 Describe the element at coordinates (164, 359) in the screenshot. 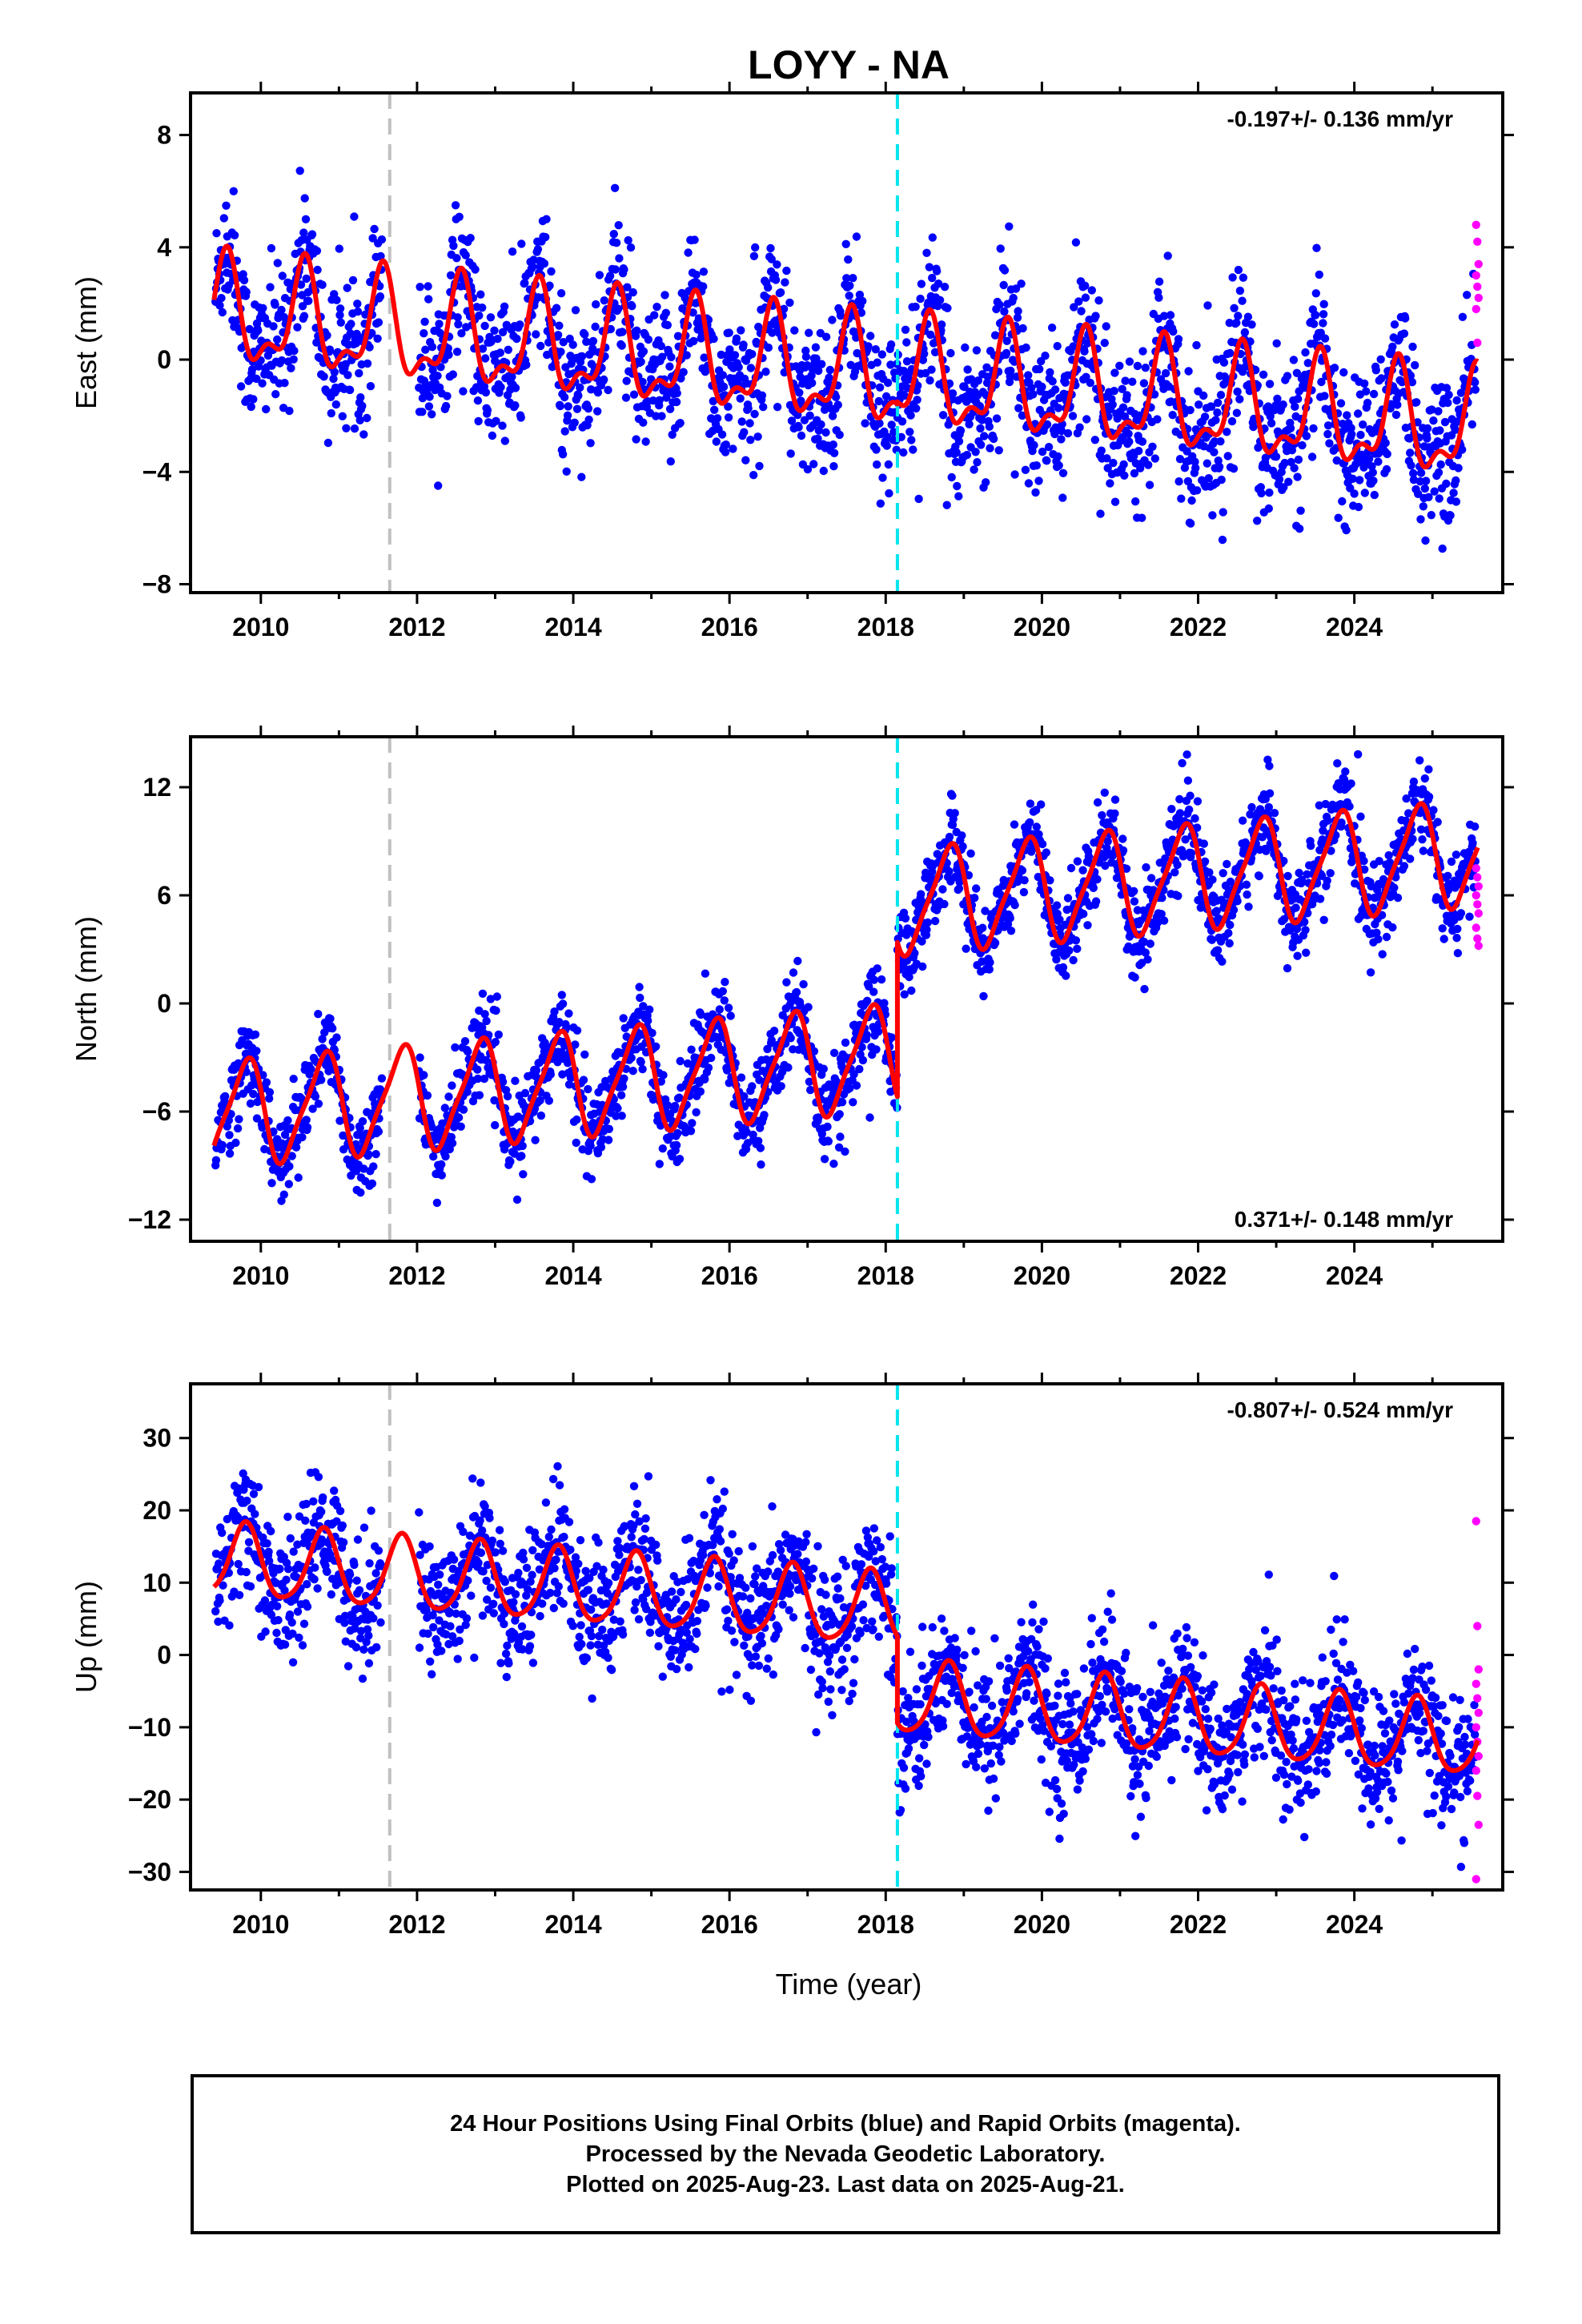

I see `east-y-tick-label: 0` at that location.